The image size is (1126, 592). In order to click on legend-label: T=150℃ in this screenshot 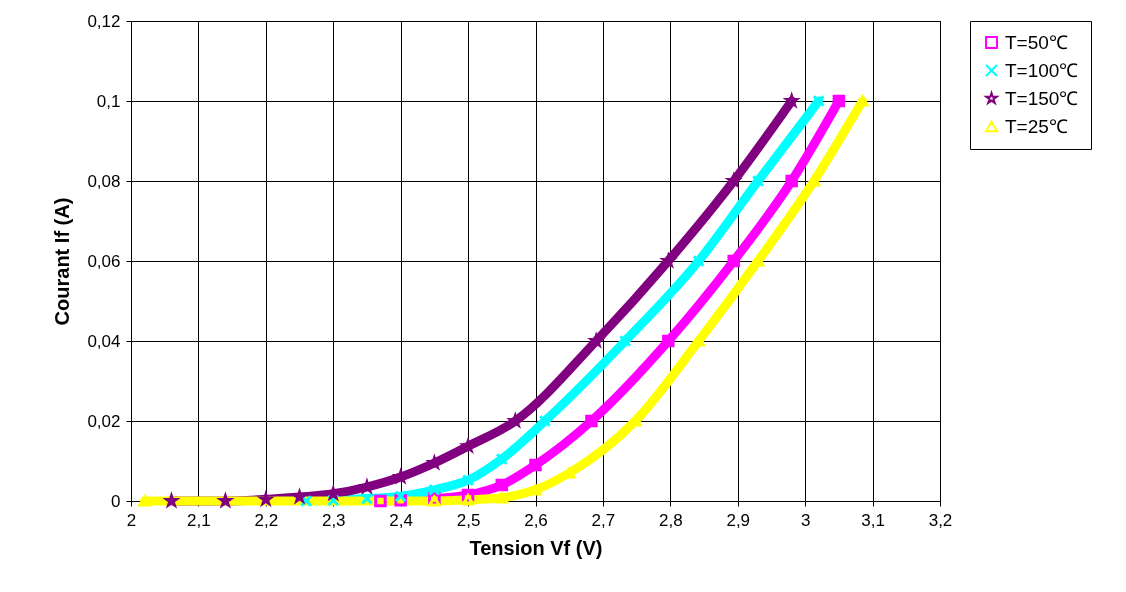, I will do `click(1042, 98)`.